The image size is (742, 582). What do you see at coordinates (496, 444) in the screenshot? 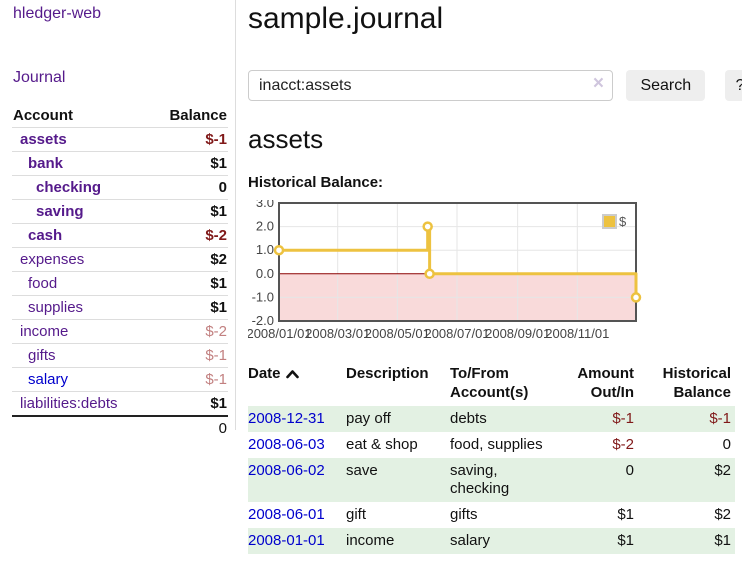
I see `transaction-accounts: food, supplies` at bounding box center [496, 444].